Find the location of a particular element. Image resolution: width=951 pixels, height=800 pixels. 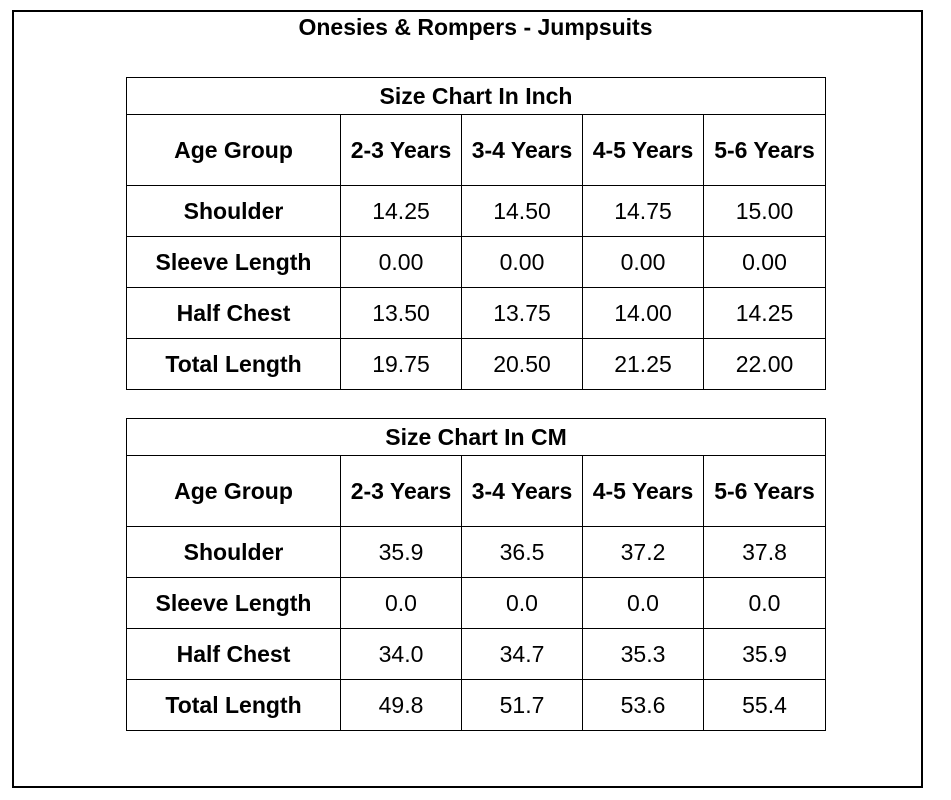

table-row: Half Chest 34.0 34.7 35.3 35.9 is located at coordinates (476, 654).